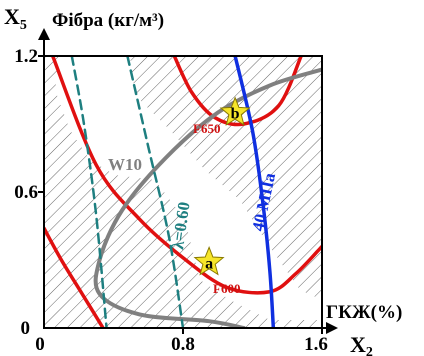 Image resolution: width=424 pixels, height=356 pixels. I want to click on x-tick-label: 1.6, so click(316, 344).